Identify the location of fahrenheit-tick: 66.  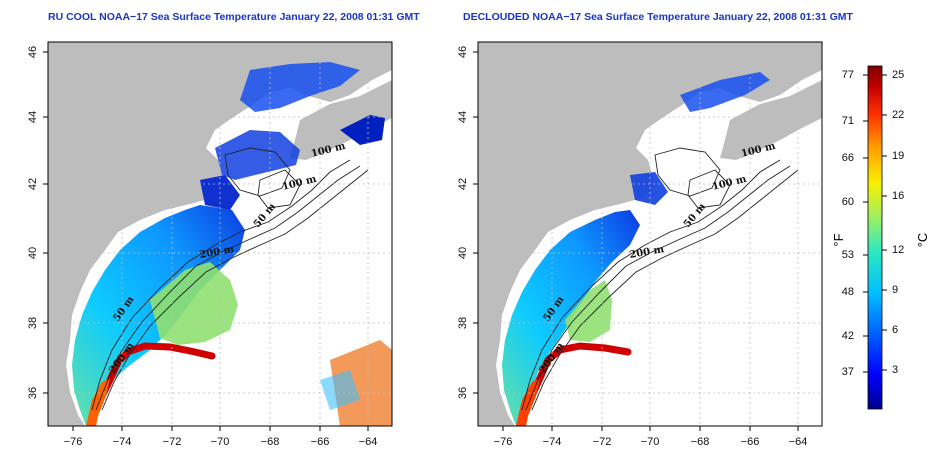
(848, 158).